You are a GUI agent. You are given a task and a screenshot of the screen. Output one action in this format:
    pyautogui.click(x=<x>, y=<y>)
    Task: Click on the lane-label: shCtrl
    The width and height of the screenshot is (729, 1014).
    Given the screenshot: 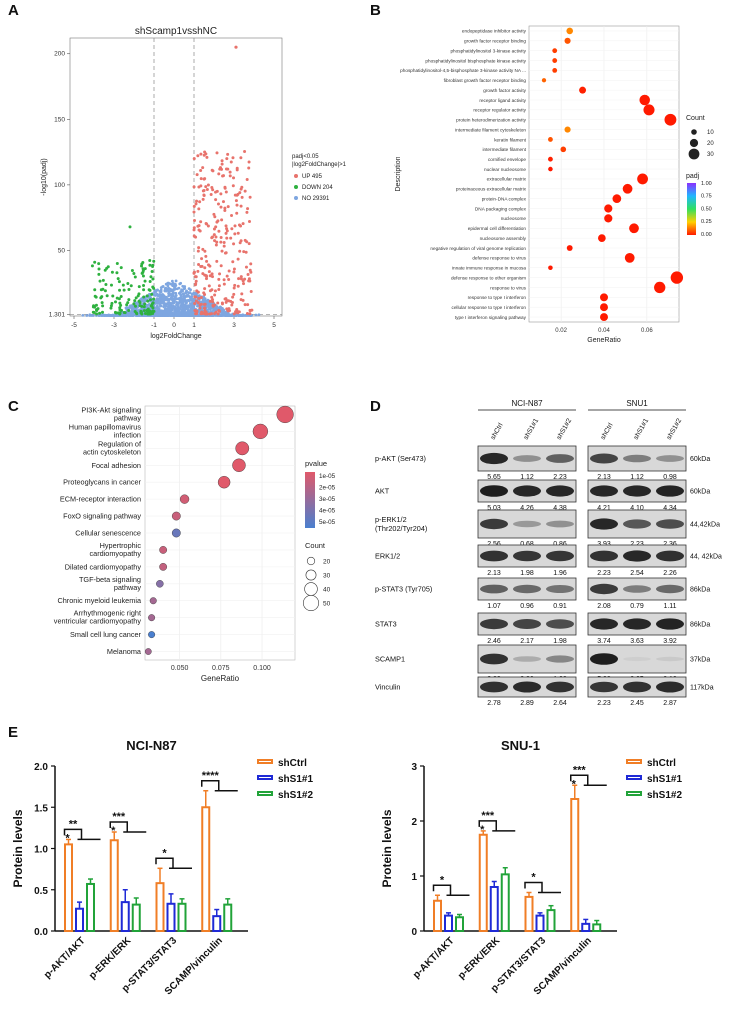 What is the action you would take?
    pyautogui.click(x=497, y=431)
    